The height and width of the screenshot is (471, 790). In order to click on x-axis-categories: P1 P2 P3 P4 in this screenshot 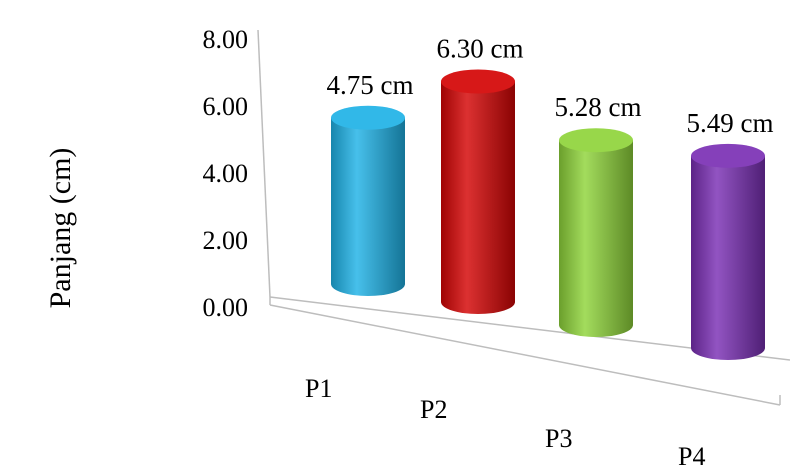, I will do `click(505, 422)`.